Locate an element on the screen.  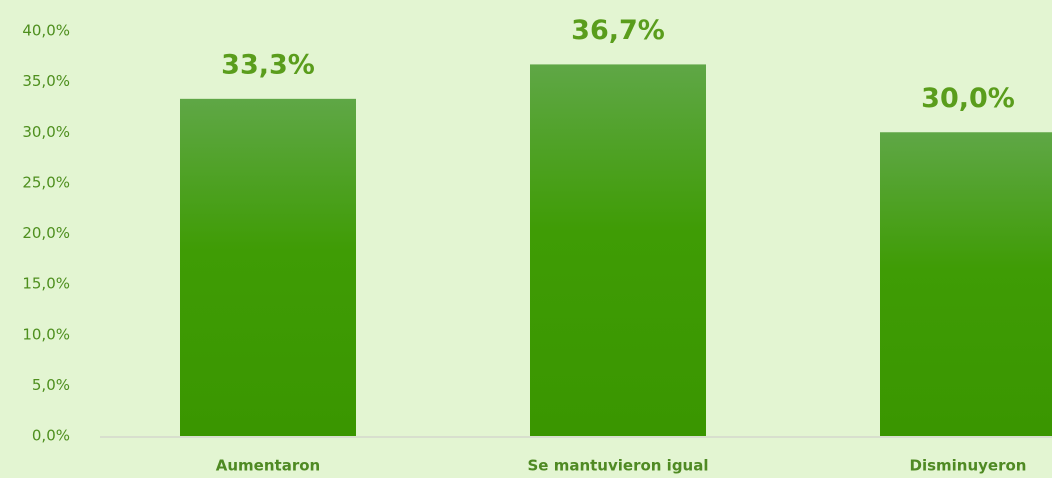
value-label: 36,7% is located at coordinates (618, 30).